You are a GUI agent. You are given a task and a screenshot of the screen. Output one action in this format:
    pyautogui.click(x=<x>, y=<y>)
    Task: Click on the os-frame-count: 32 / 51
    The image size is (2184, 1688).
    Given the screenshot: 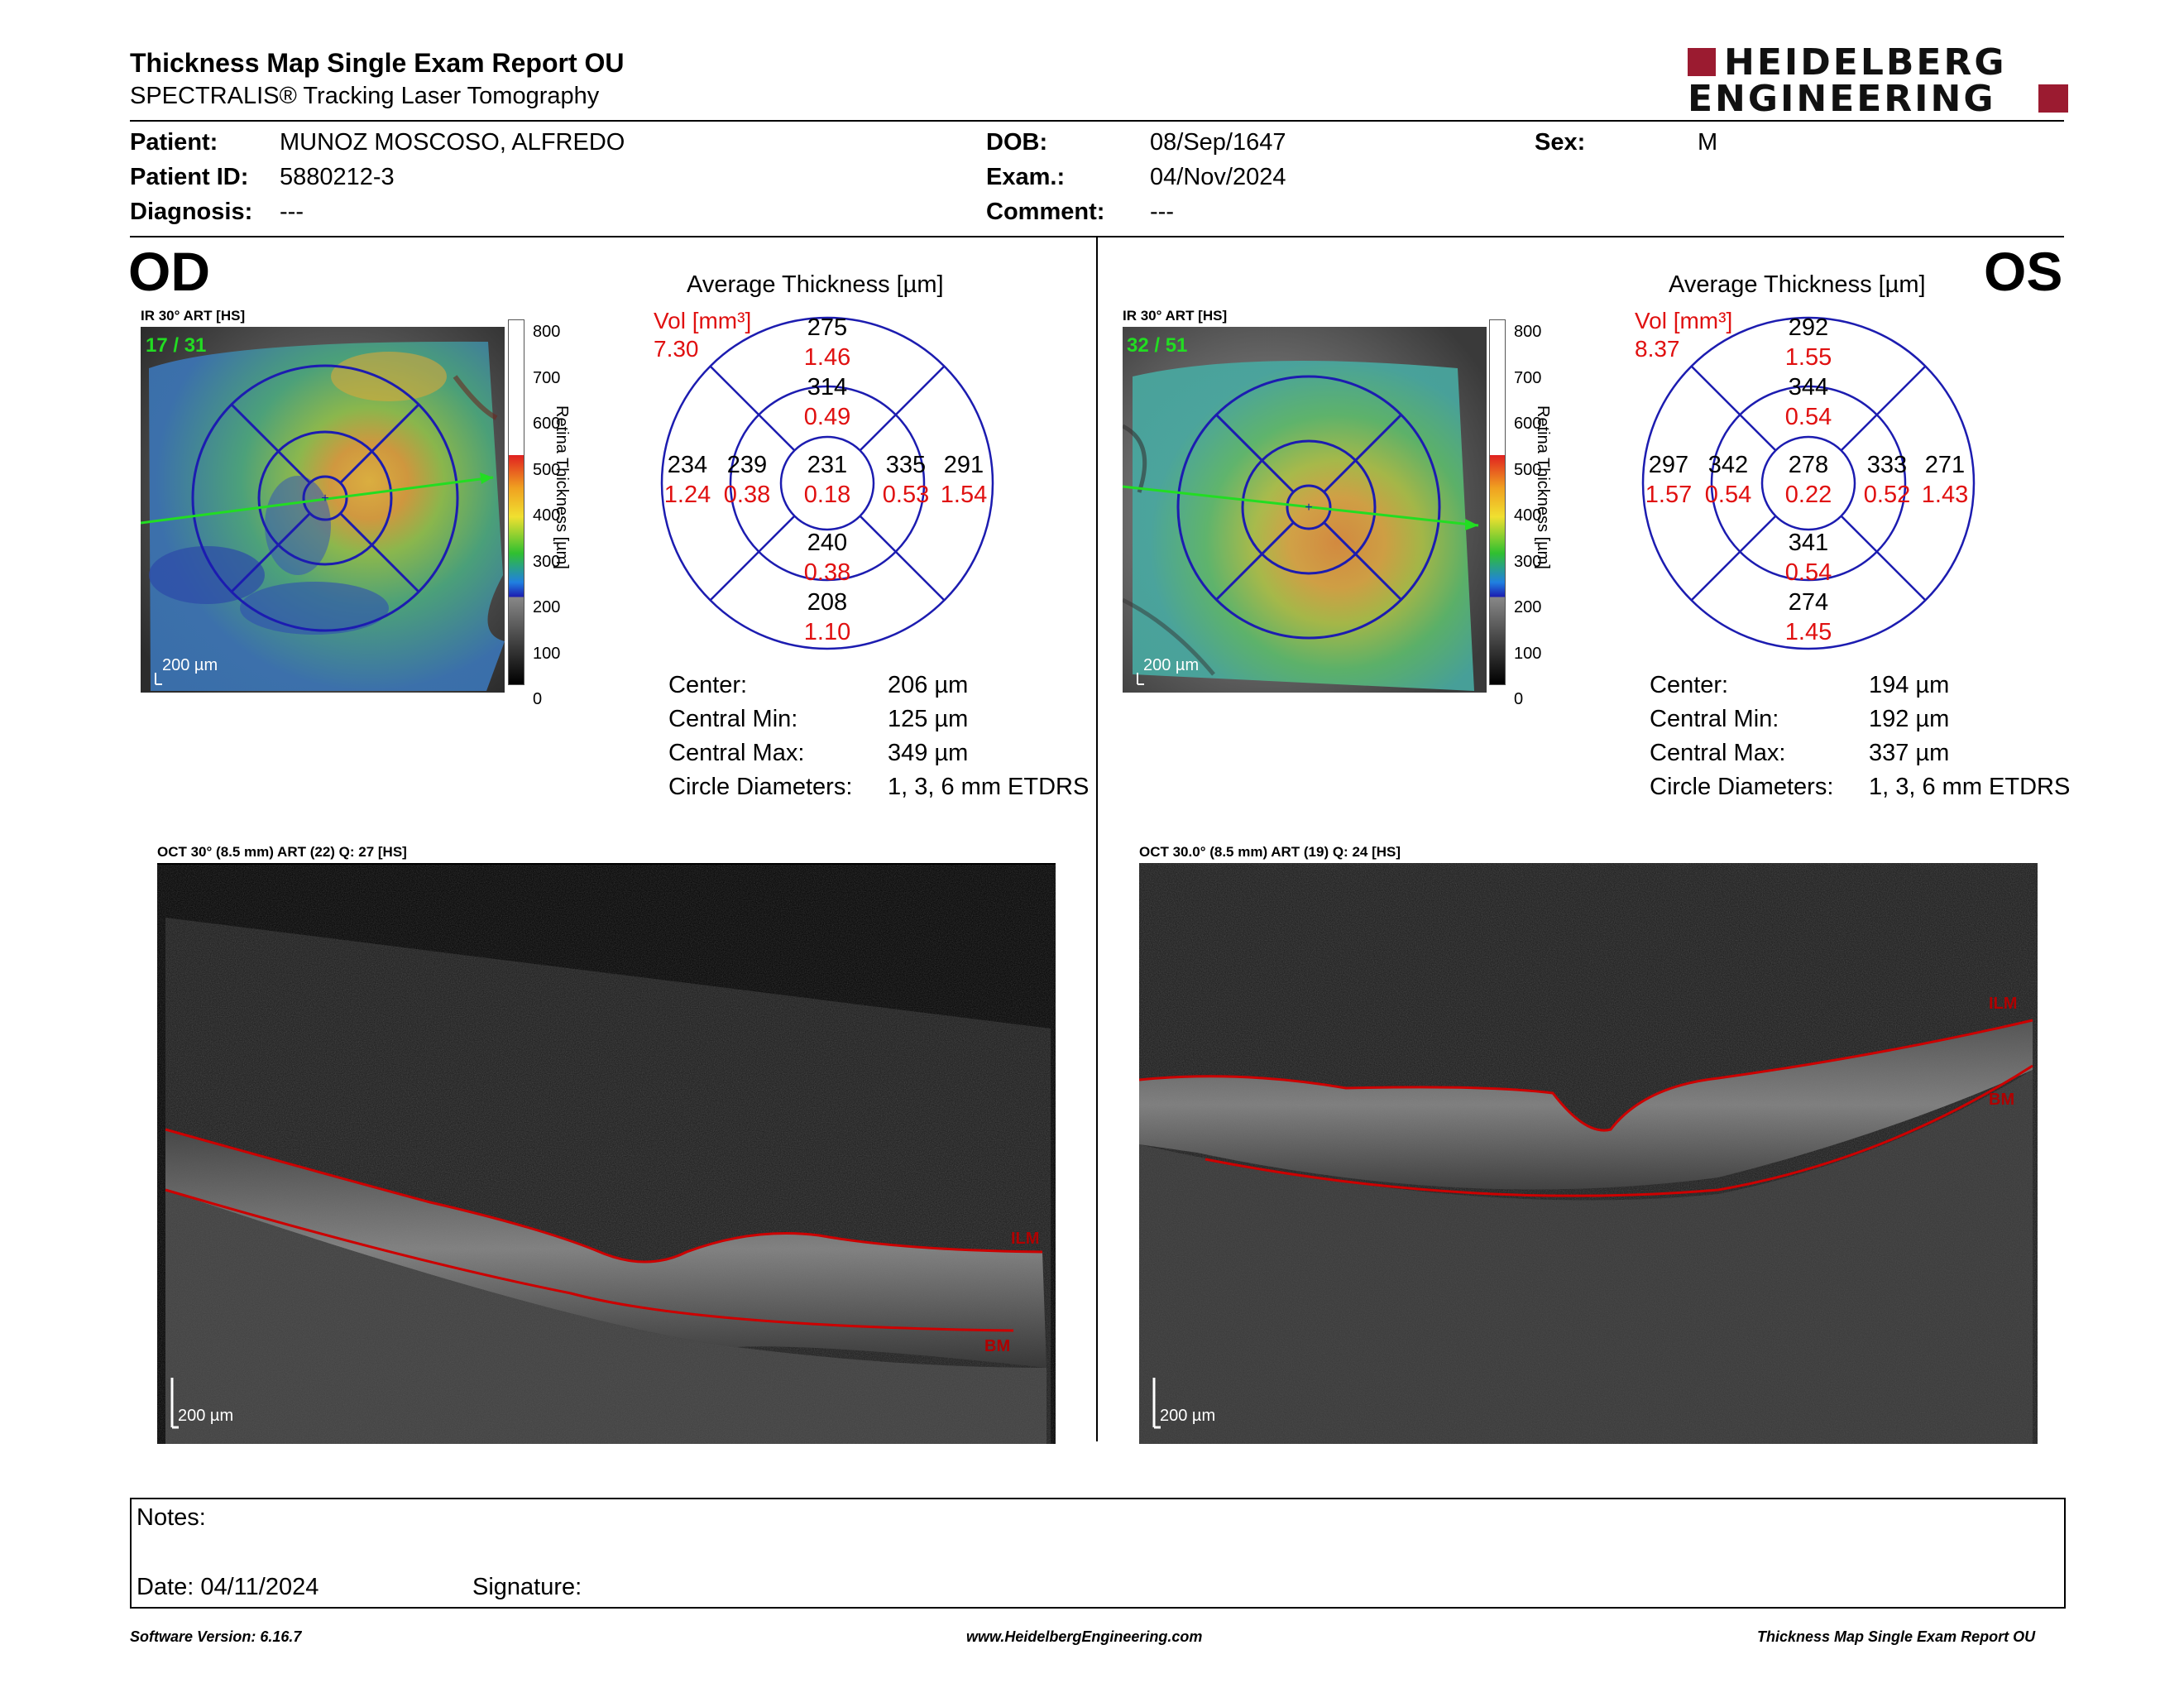 What is the action you would take?
    pyautogui.click(x=1157, y=345)
    